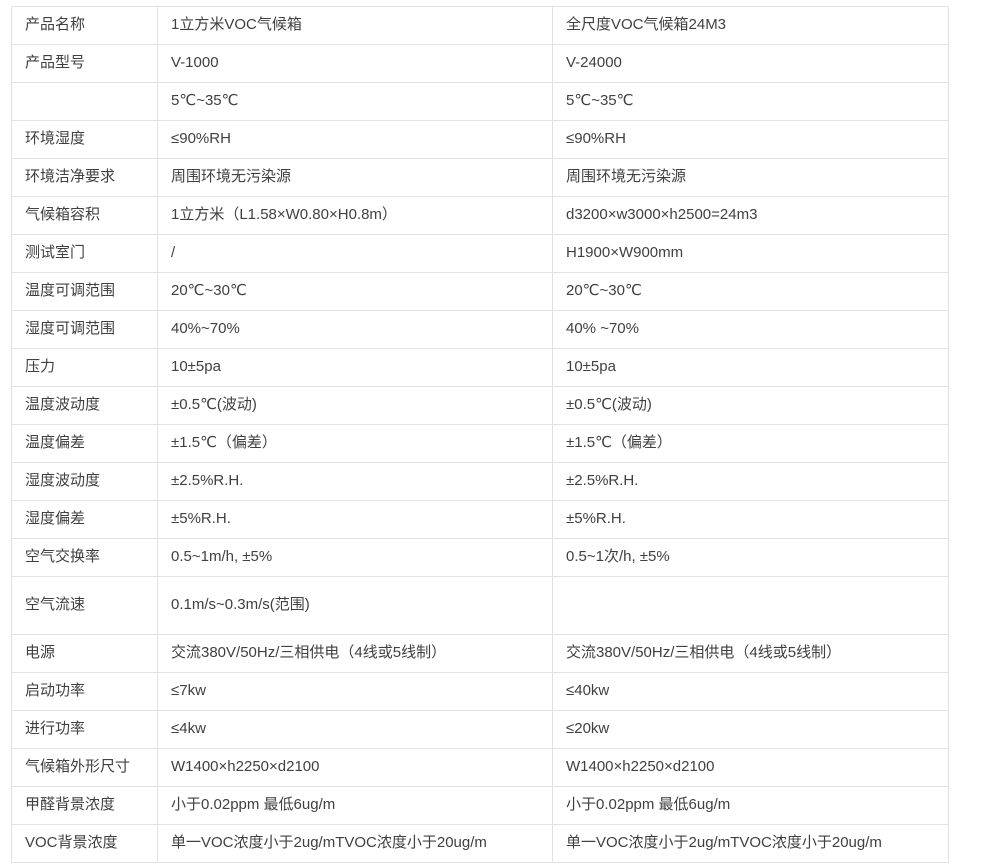  I want to click on product-v24000-cell, so click(750, 605).